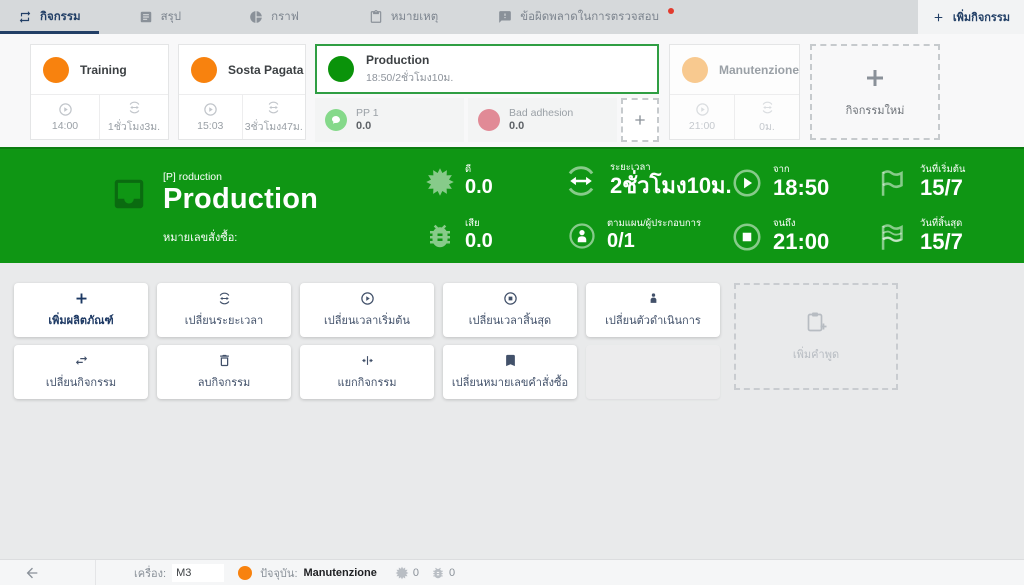 Image resolution: width=1024 pixels, height=585 pixels. I want to click on order-number-label: หมายเลขสั่งซื้อ:, so click(200, 238).